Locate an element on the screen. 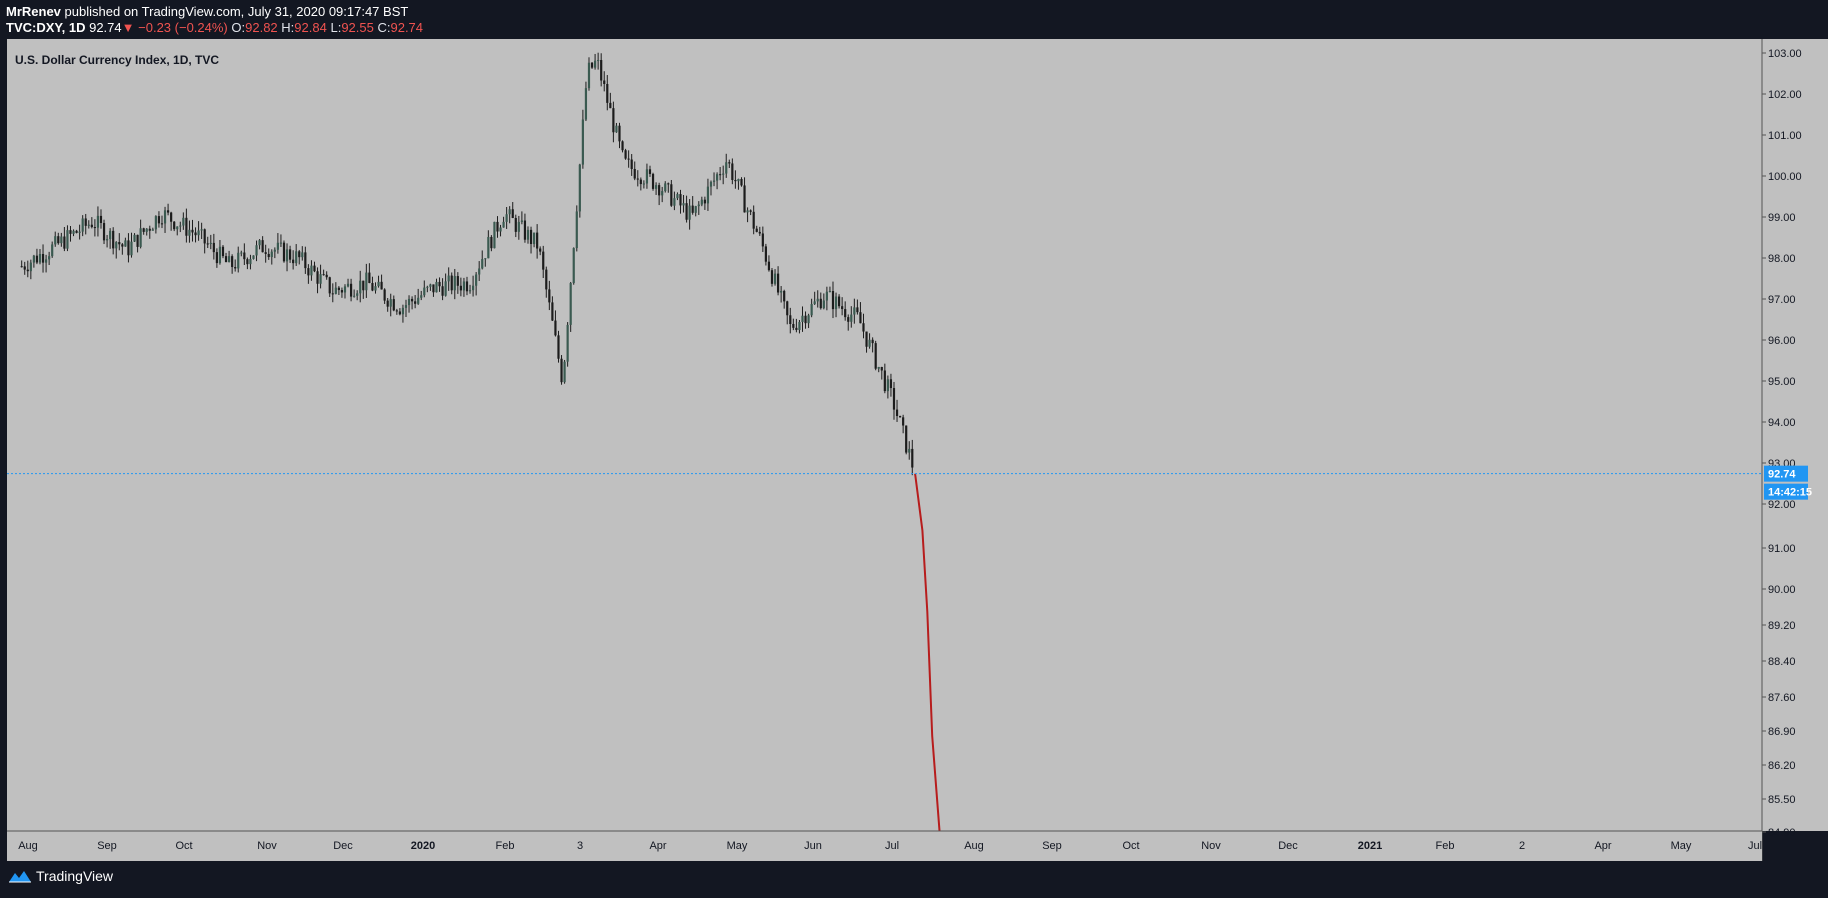 This screenshot has height=898, width=1828. time-tick-label: Nov is located at coordinates (267, 846).